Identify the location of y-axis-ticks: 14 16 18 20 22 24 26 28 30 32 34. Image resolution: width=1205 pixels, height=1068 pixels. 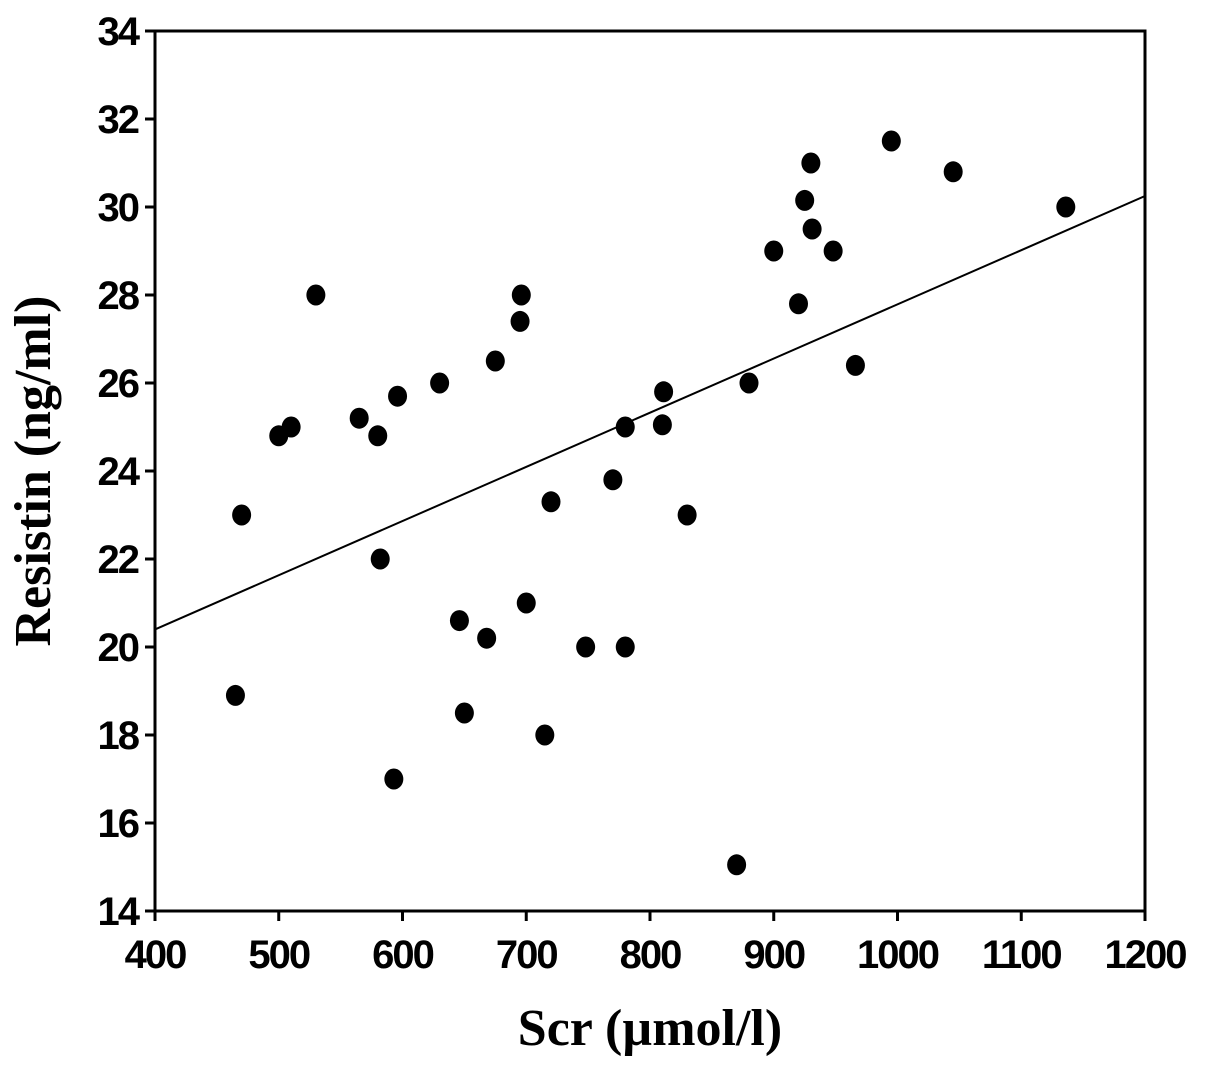
(126, 472).